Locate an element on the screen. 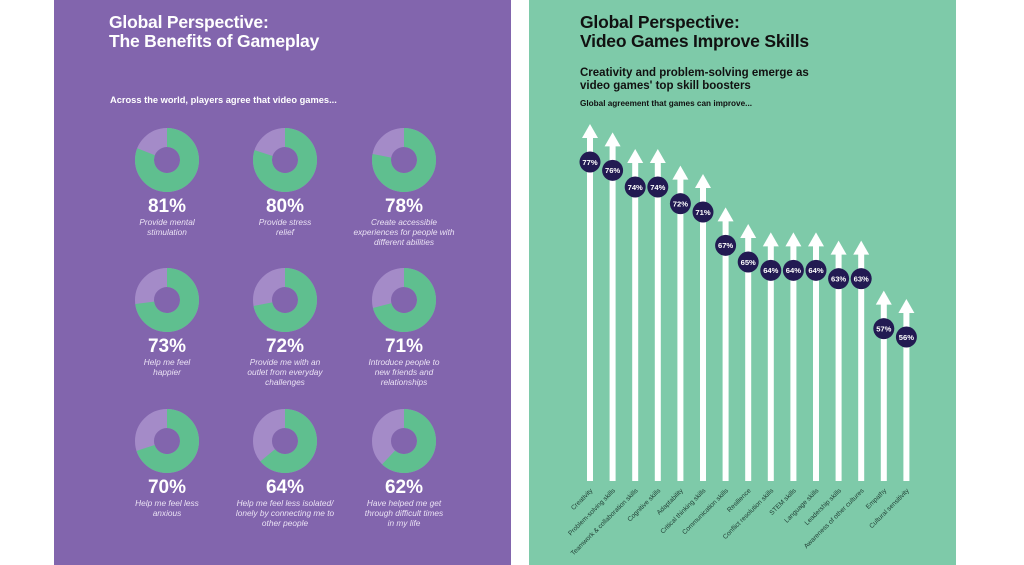 The height and width of the screenshot is (565, 1024). donut-percent-label: 71% is located at coordinates (404, 346).